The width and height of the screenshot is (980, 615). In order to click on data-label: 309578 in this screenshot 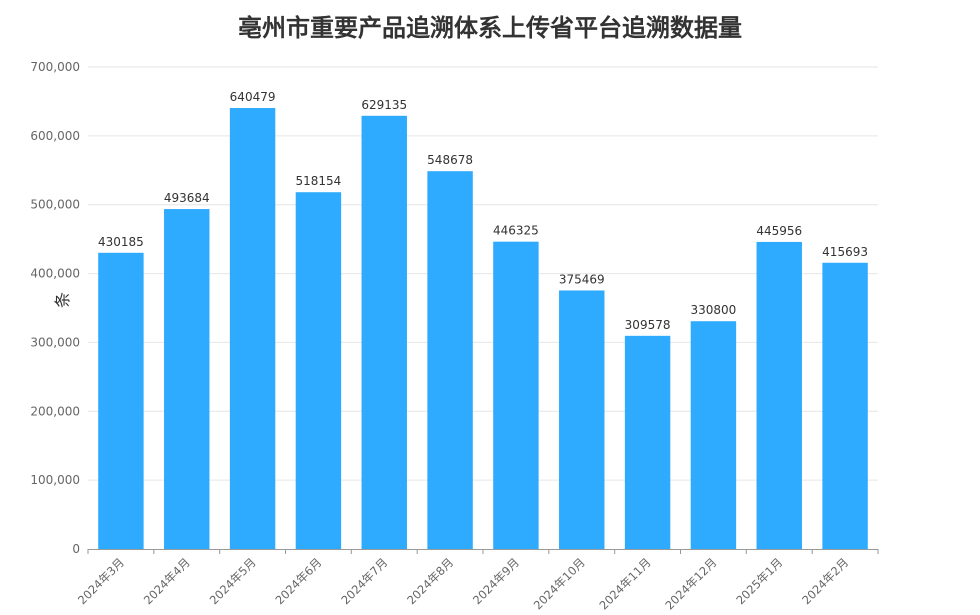, I will do `click(648, 325)`.